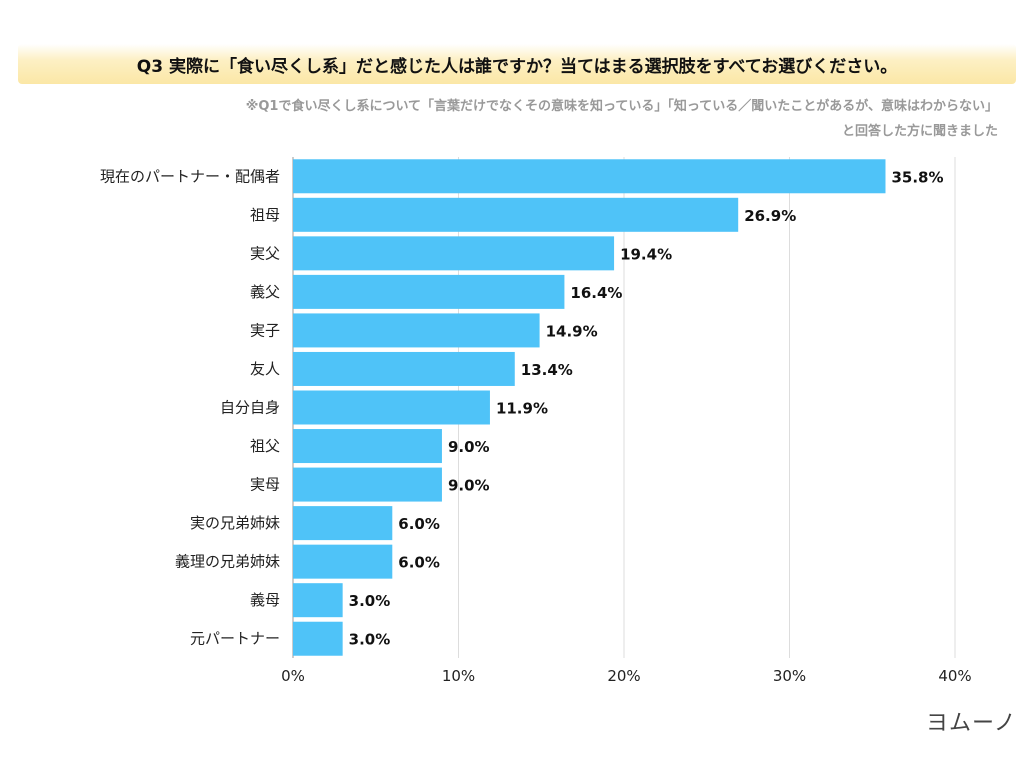 This screenshot has width=1024, height=768. What do you see at coordinates (250, 408) in the screenshot?
I see `category-label: 自分自身` at bounding box center [250, 408].